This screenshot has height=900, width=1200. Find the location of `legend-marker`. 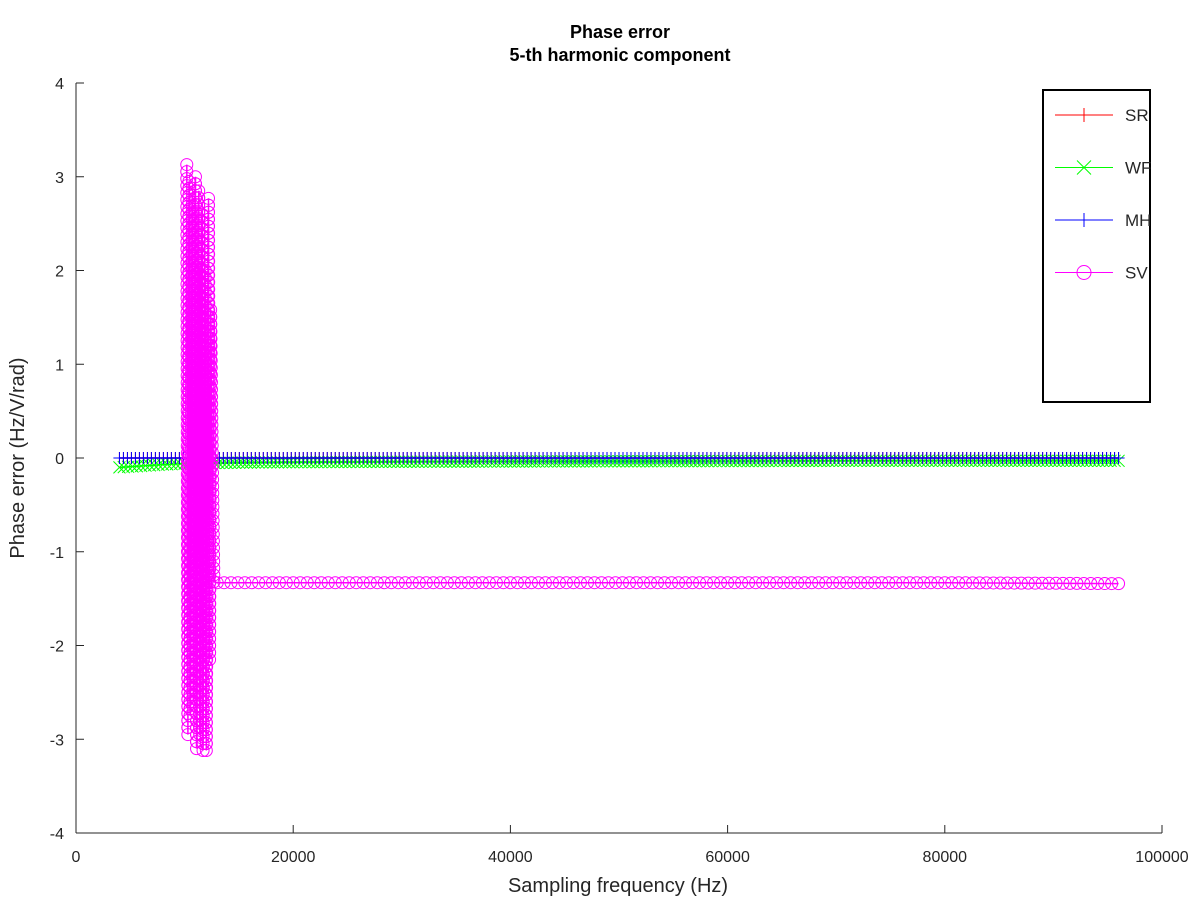

legend-marker is located at coordinates (1084, 272).